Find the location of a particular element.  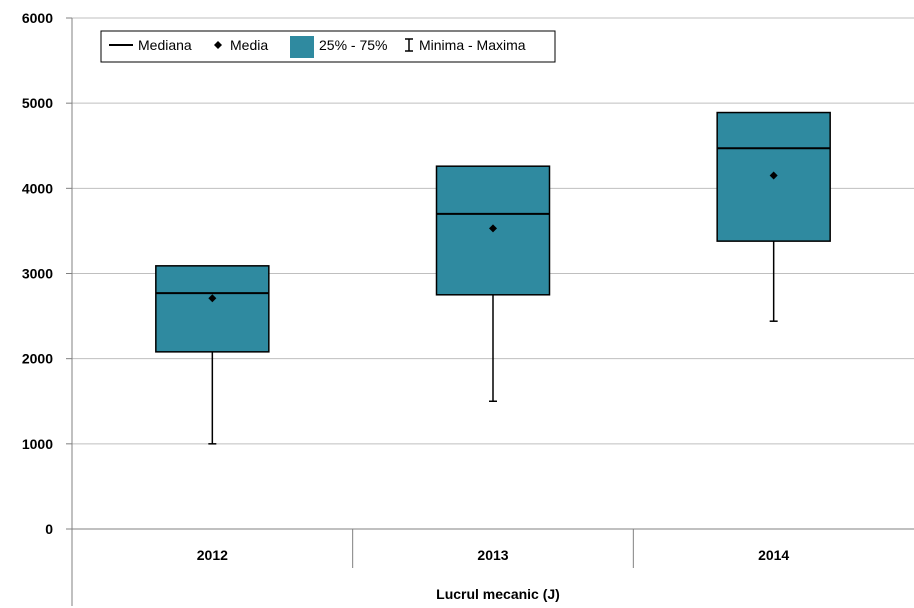

y-tick-label: 5000 is located at coordinates (37, 103).